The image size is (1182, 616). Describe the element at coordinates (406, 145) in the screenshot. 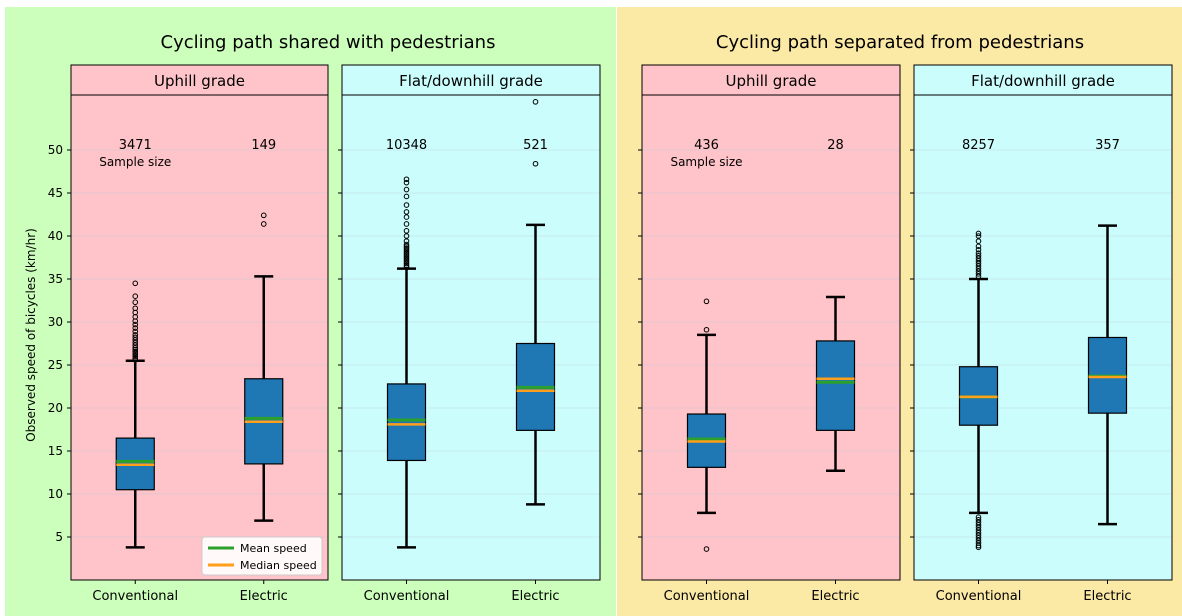

I see `sample-size-value: 10348` at that location.